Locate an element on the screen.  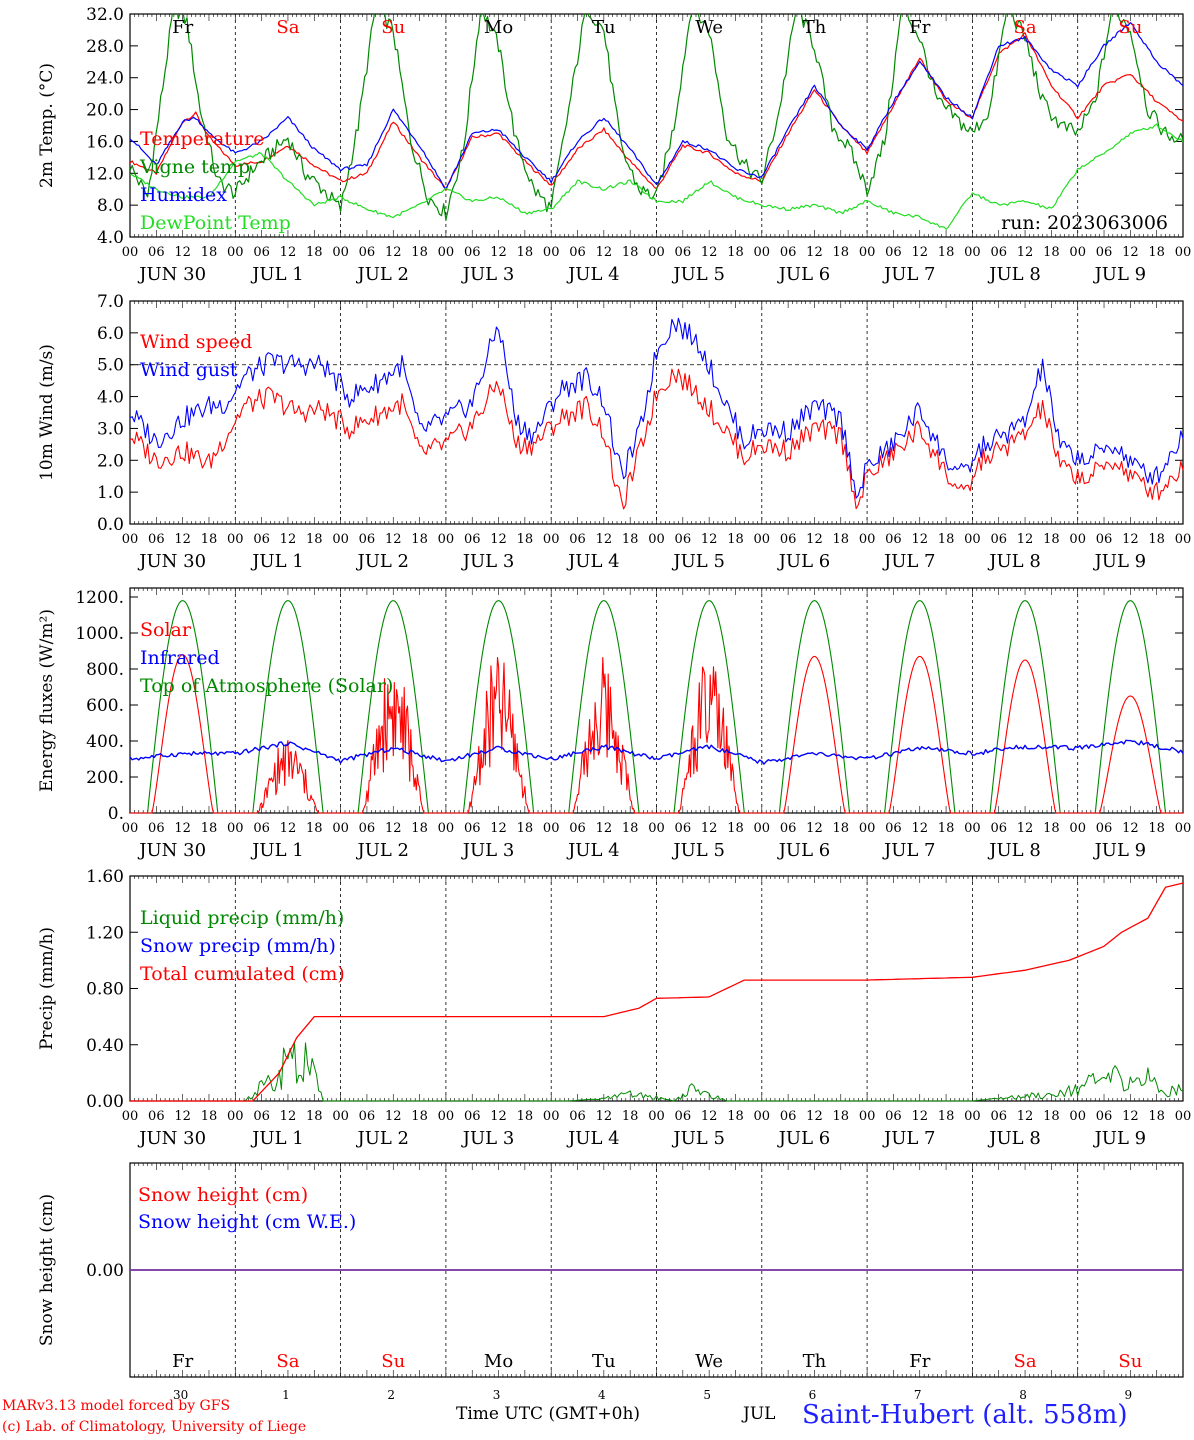
wind-date-label: JUL 5 is located at coordinates (698, 561).